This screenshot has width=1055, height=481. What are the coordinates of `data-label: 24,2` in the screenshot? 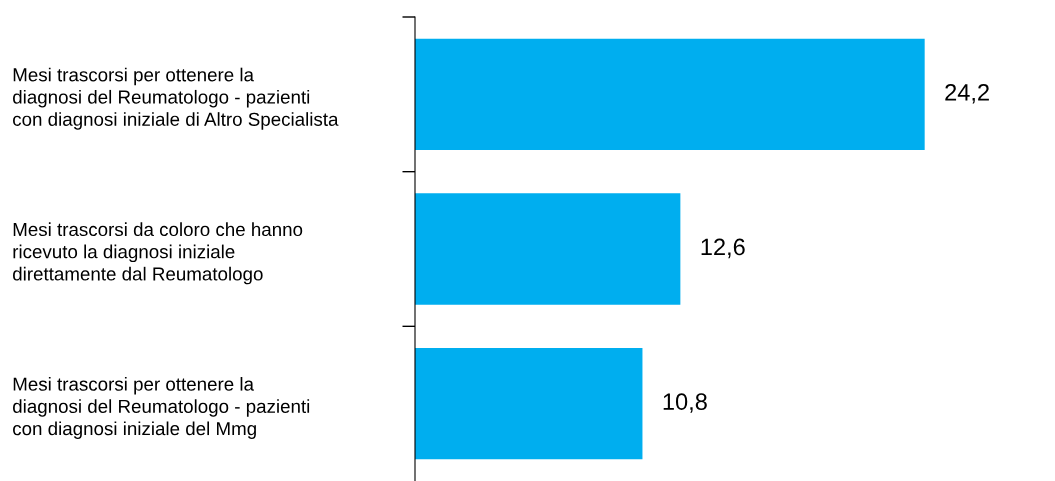 It's located at (967, 93).